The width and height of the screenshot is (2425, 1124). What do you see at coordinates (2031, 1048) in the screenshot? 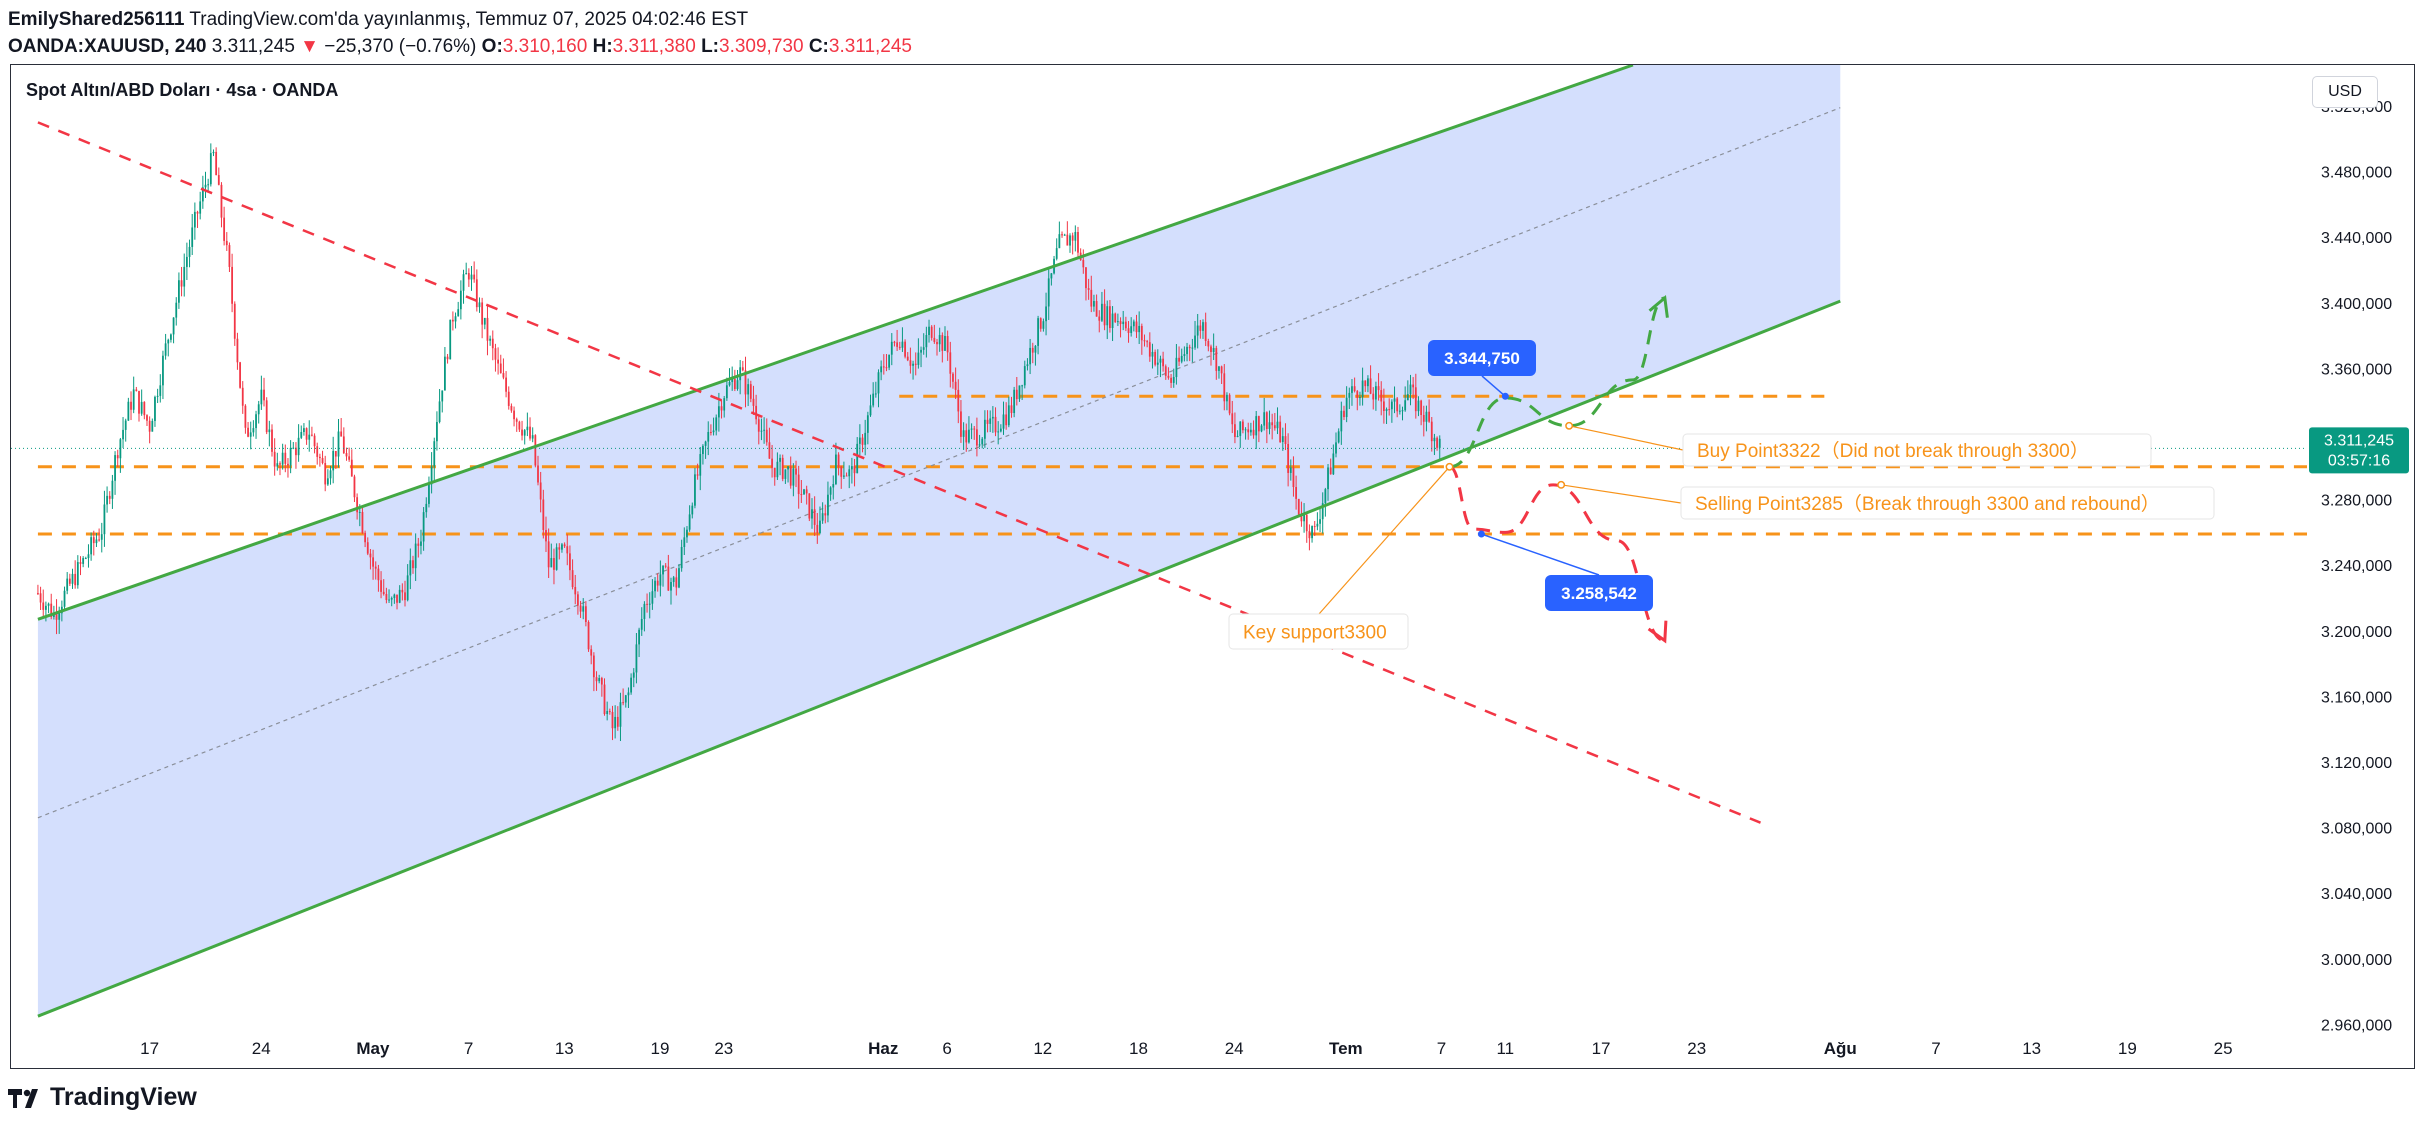
I see `x-tick-label: 13` at bounding box center [2031, 1048].